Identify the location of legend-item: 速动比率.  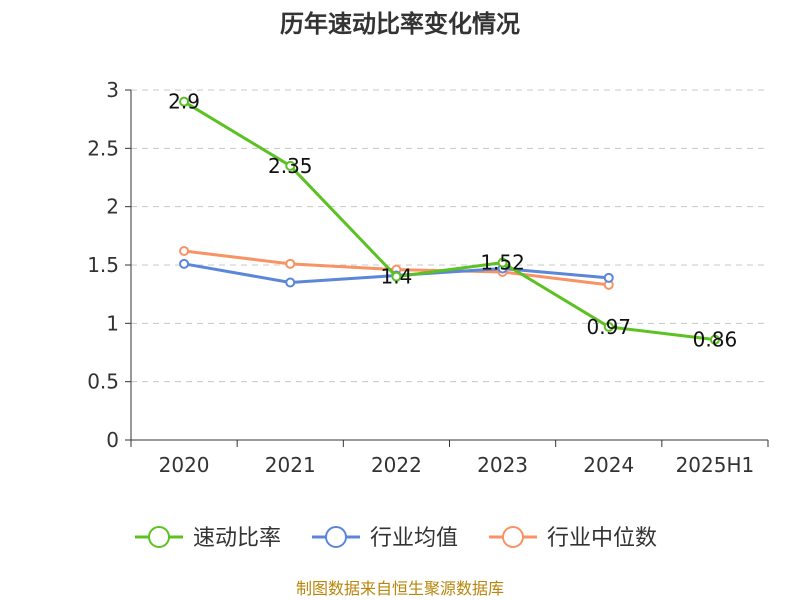
(208, 538).